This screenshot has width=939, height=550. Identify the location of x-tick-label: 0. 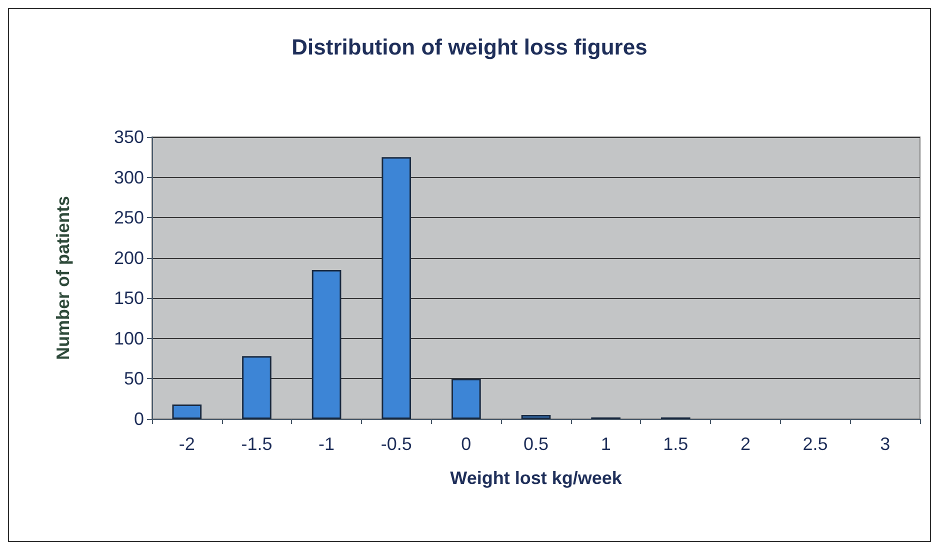
(466, 444).